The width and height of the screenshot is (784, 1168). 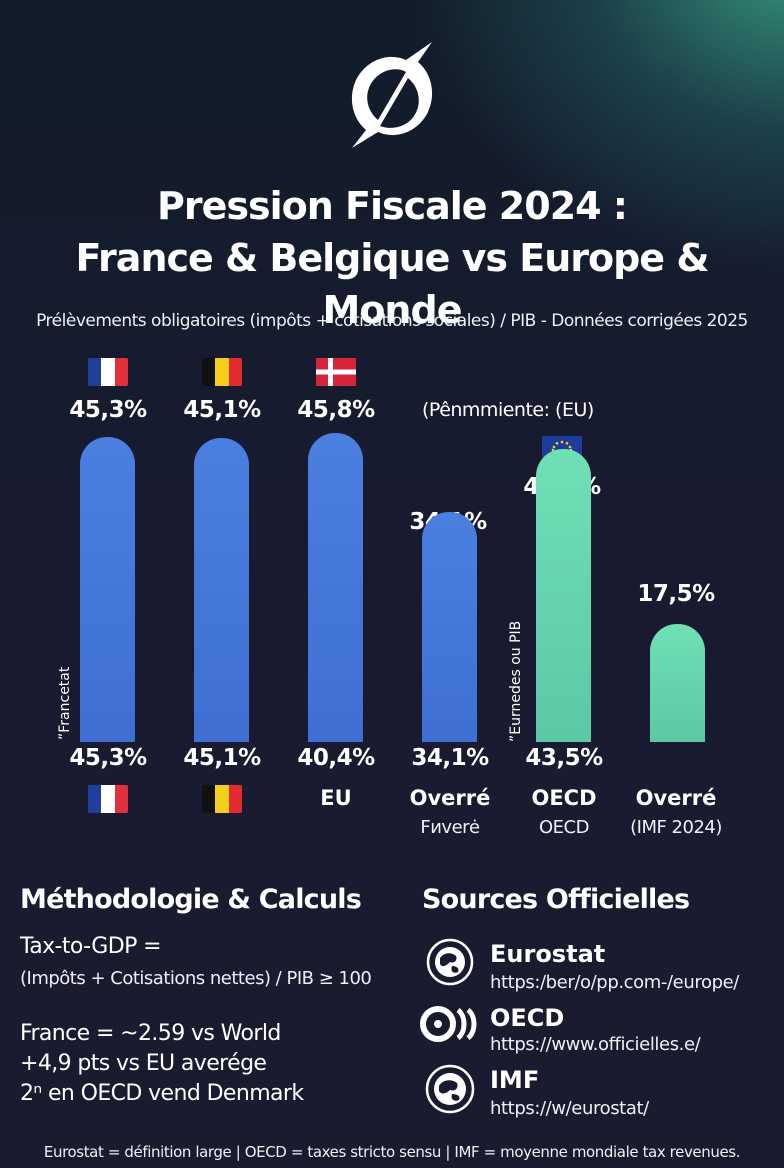 I want to click on in-bar-label-oecd: ”Eurnedes ou PIB, so click(x=516, y=681).